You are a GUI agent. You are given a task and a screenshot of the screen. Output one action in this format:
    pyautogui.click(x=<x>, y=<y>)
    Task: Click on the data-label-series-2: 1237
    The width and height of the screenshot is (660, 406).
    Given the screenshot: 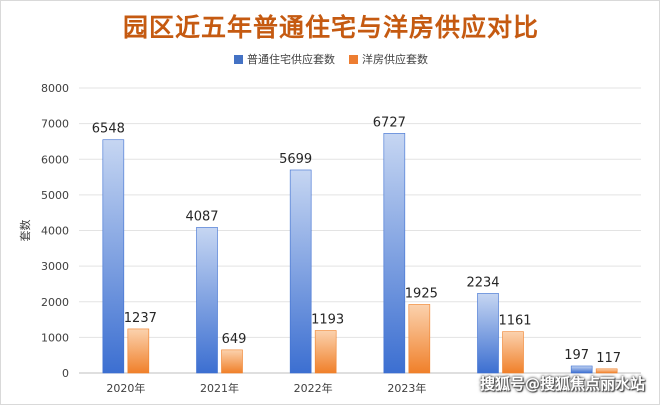 What is the action you would take?
    pyautogui.click(x=140, y=318)
    